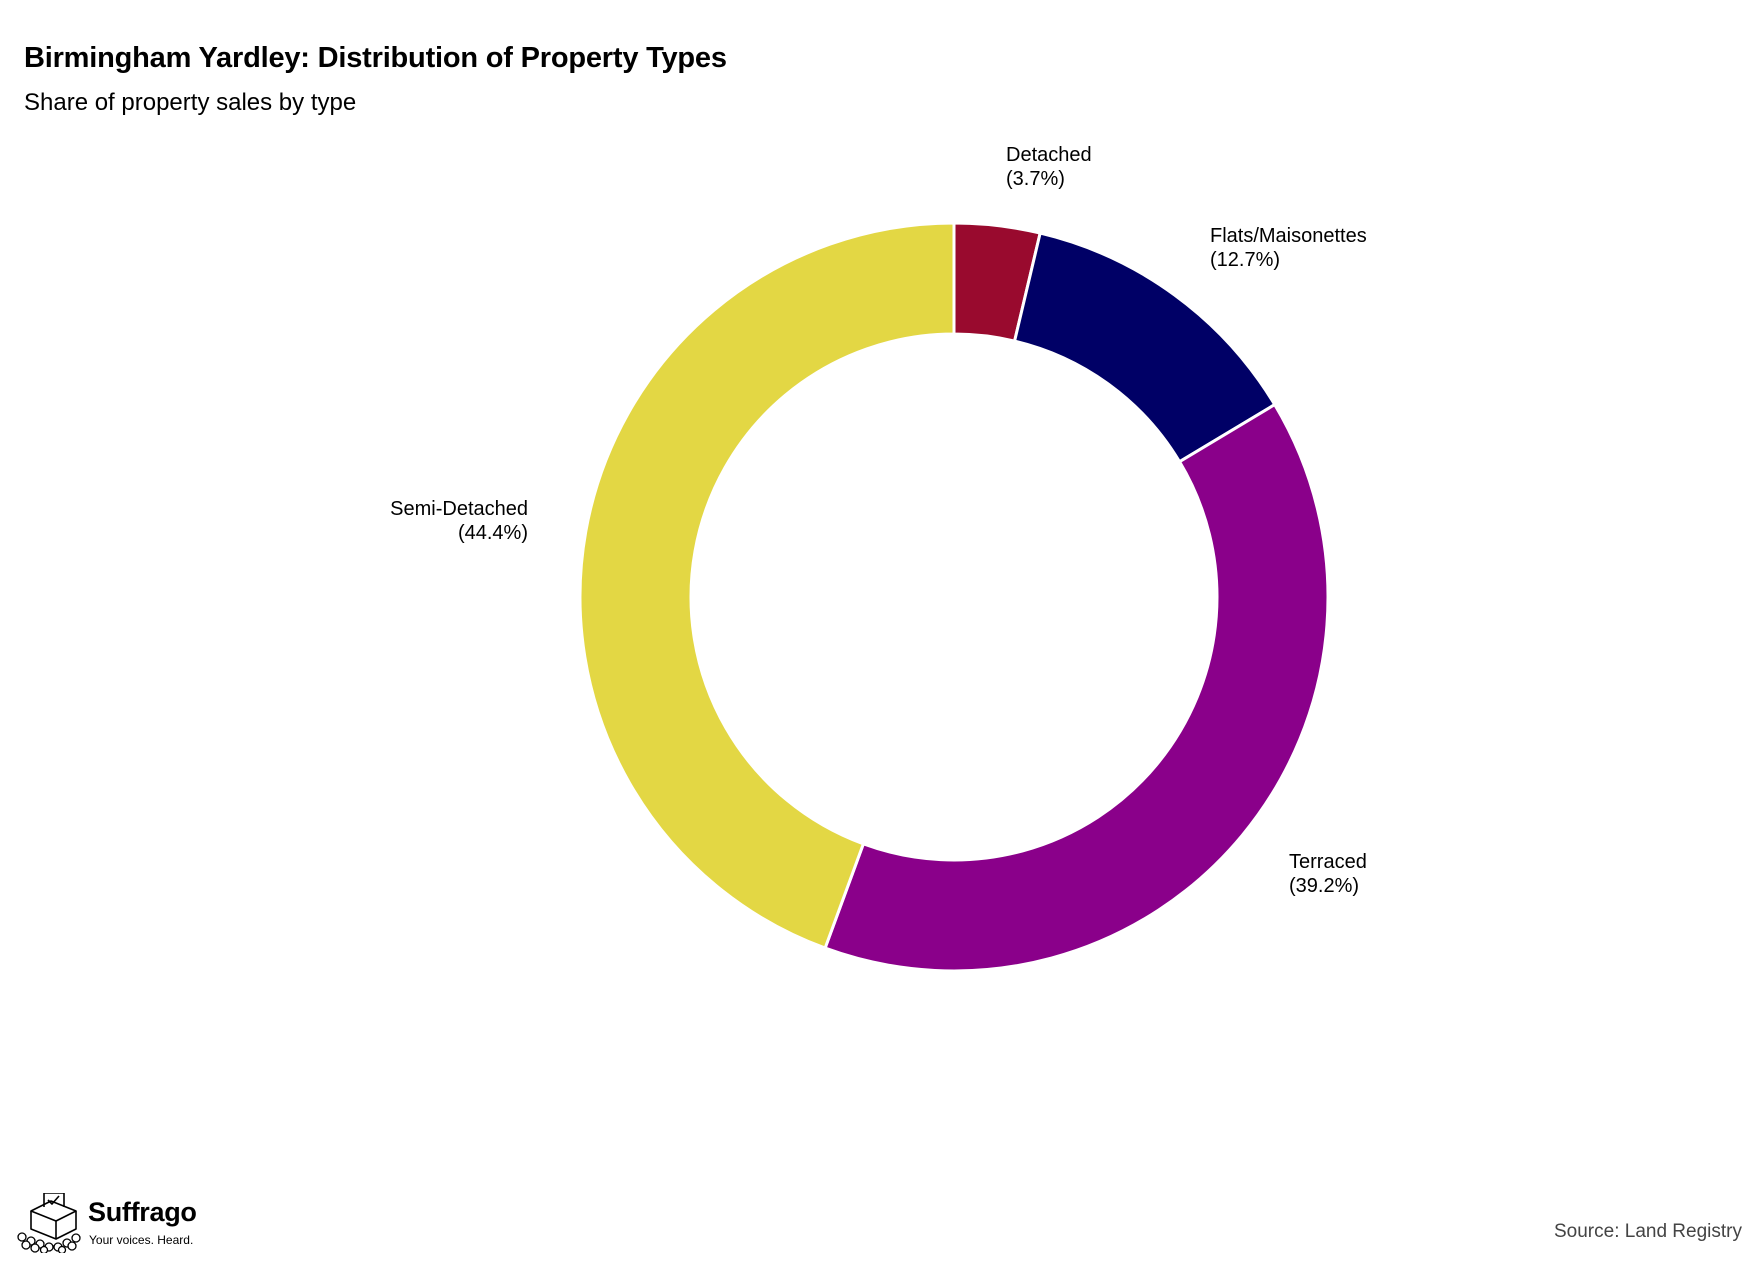  Describe the element at coordinates (1328, 874) in the screenshot. I see `slice-label-terraced: Terraced (39.2%)` at that location.